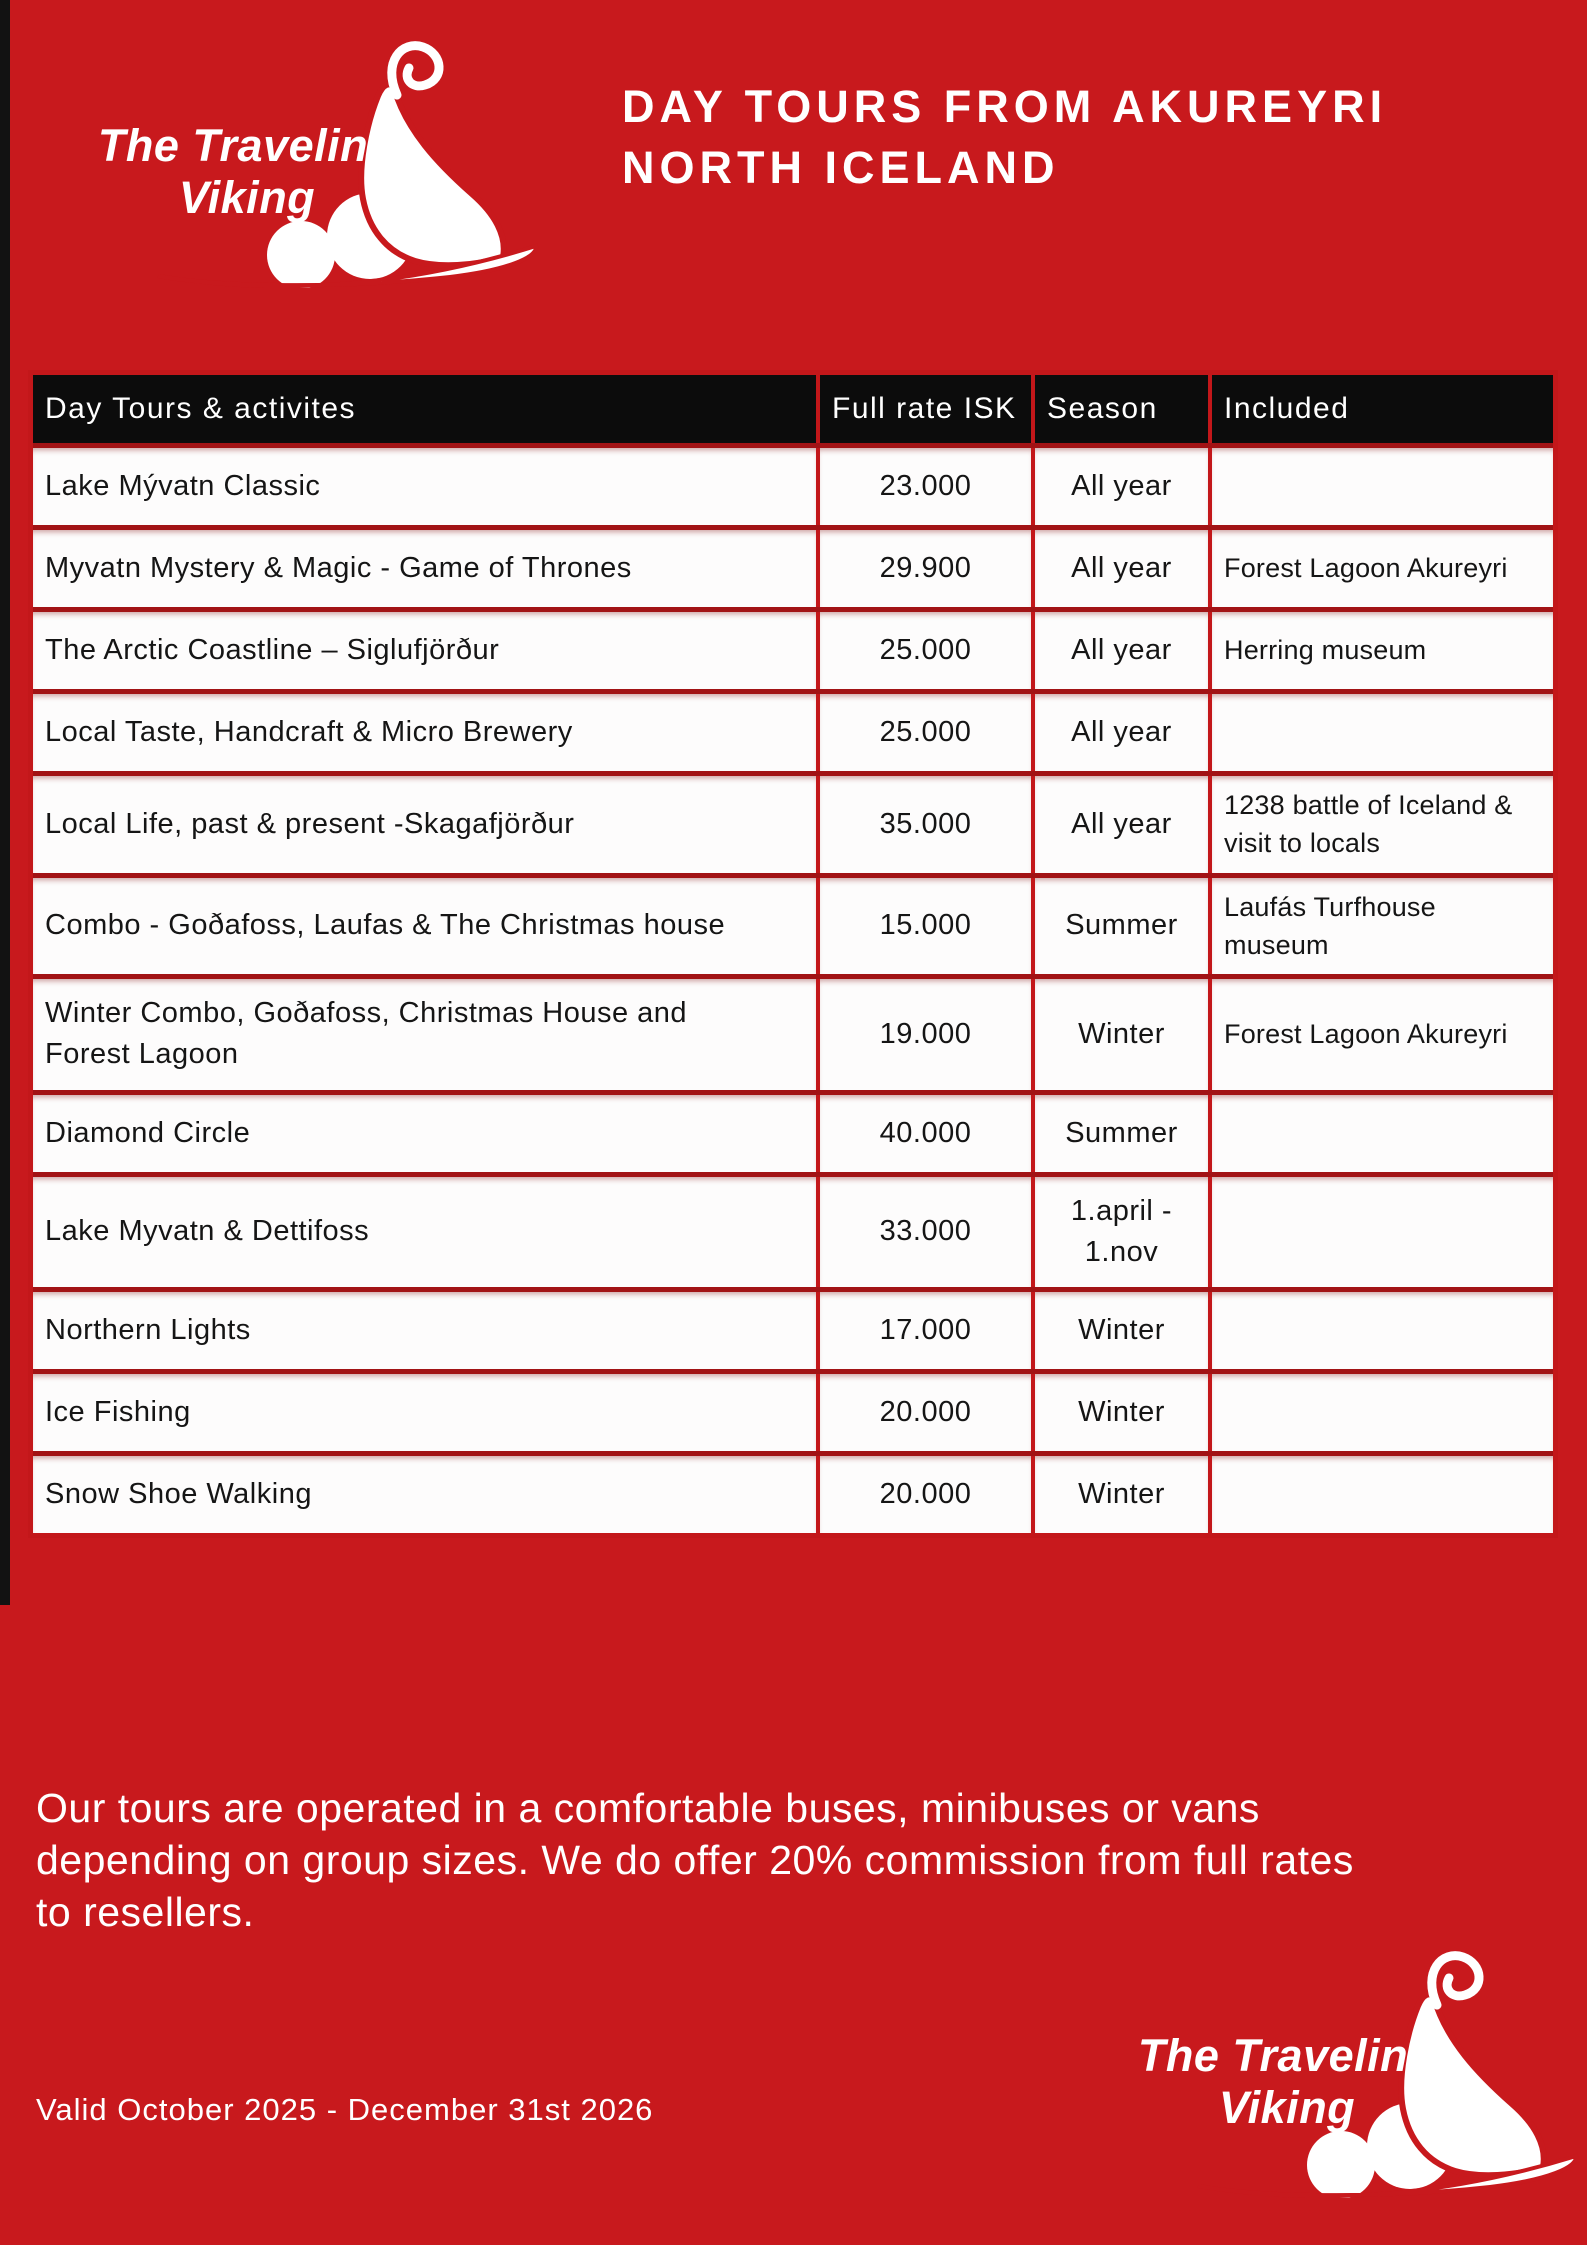 The width and height of the screenshot is (1587, 2245). I want to click on header-cell-included: Included, so click(1382, 409).